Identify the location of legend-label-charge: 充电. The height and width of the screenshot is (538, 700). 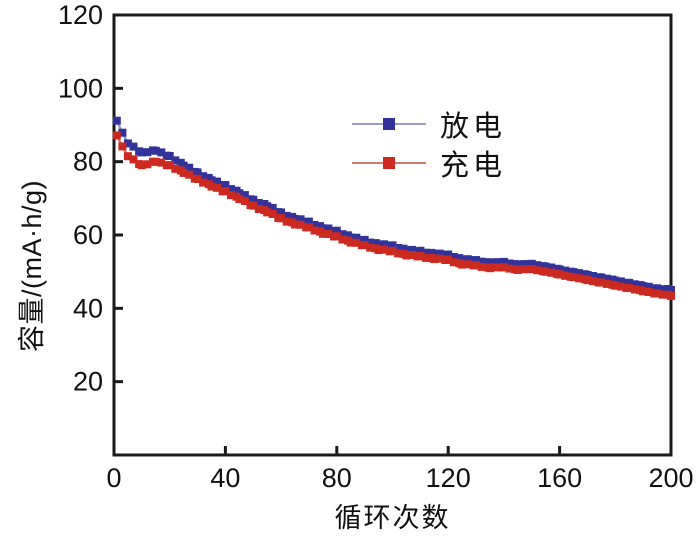
(473, 166).